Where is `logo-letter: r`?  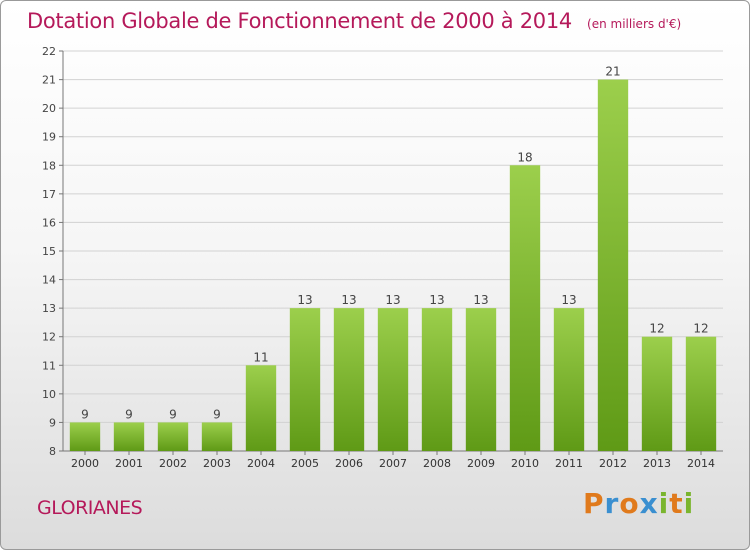
logo-letter: r is located at coordinates (612, 503).